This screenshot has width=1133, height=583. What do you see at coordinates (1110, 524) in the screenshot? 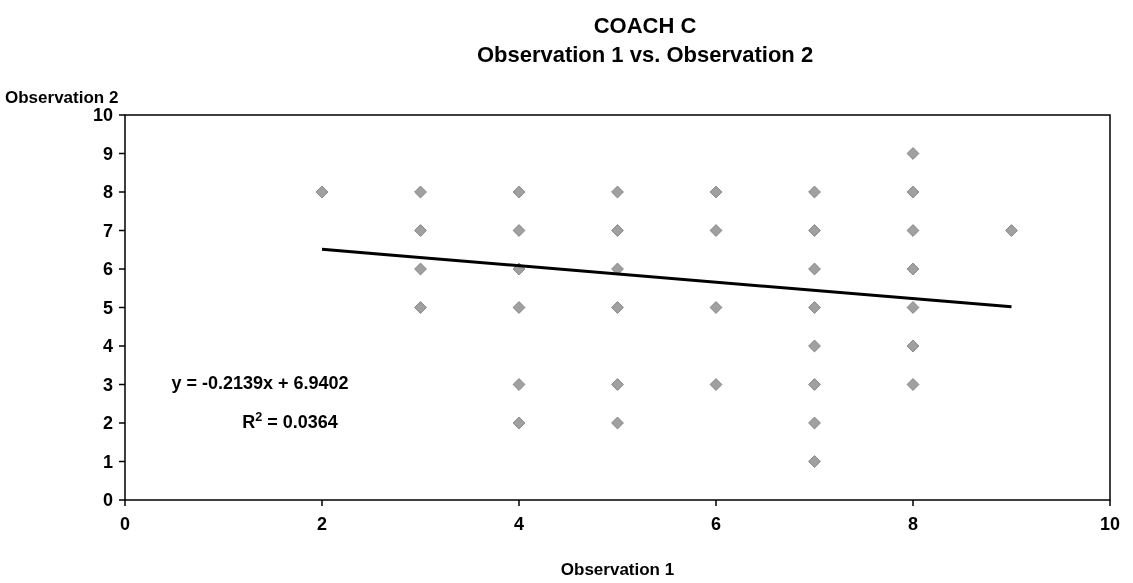
I see `x-tick-label: 10` at bounding box center [1110, 524].